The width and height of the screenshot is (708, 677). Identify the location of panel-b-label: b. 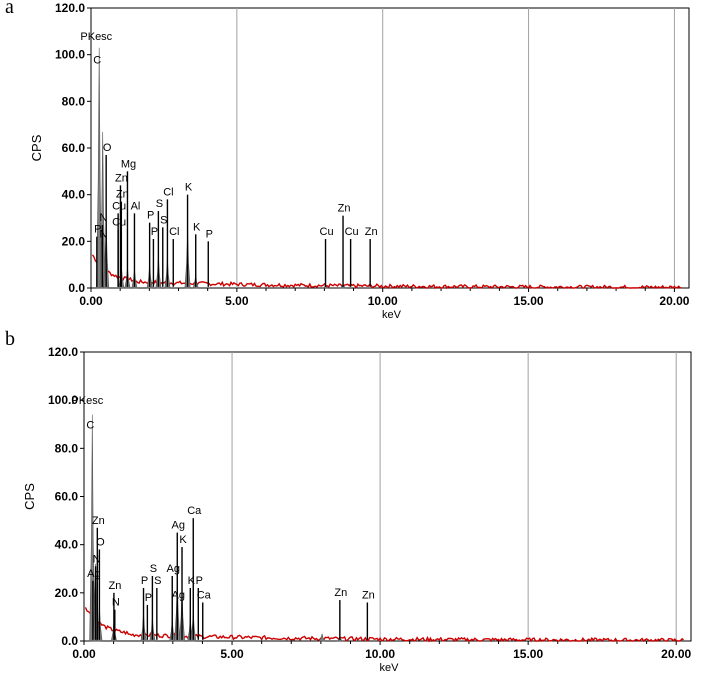
(10, 339).